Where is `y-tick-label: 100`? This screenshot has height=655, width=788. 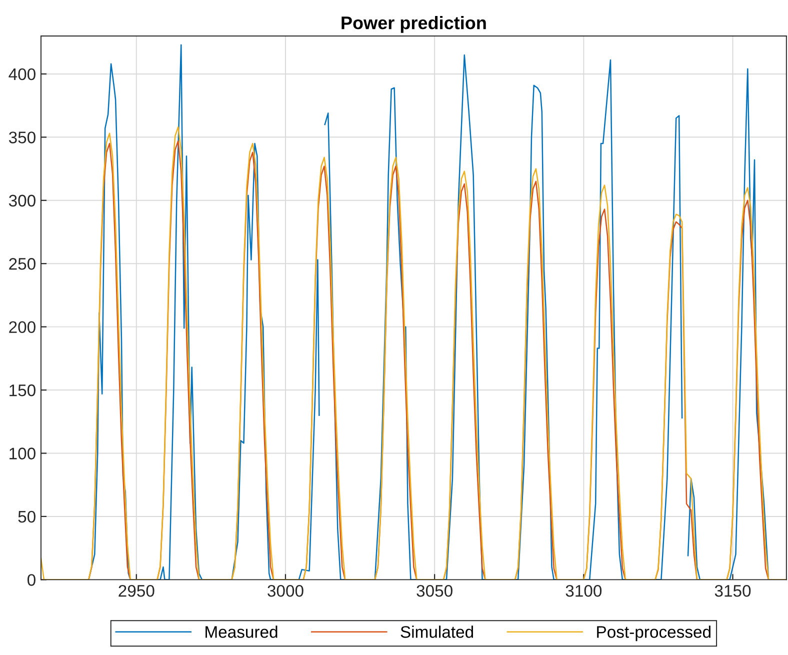
y-tick-label: 100 is located at coordinates (23, 454).